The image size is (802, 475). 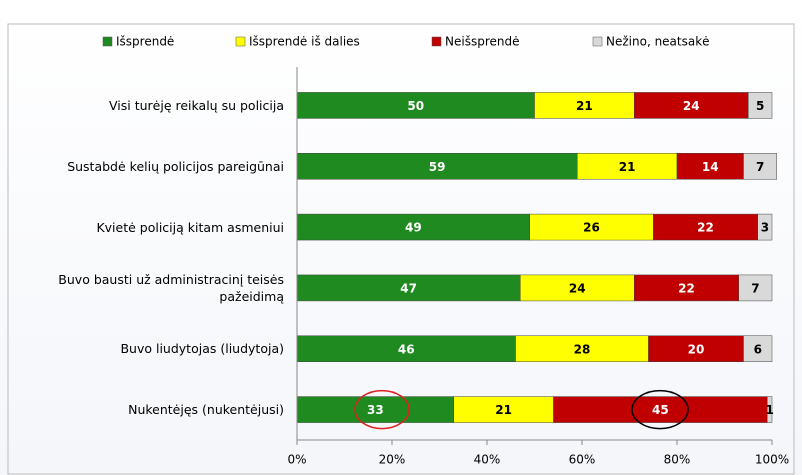 I want to click on x-tick-label: 100%, so click(x=772, y=460).